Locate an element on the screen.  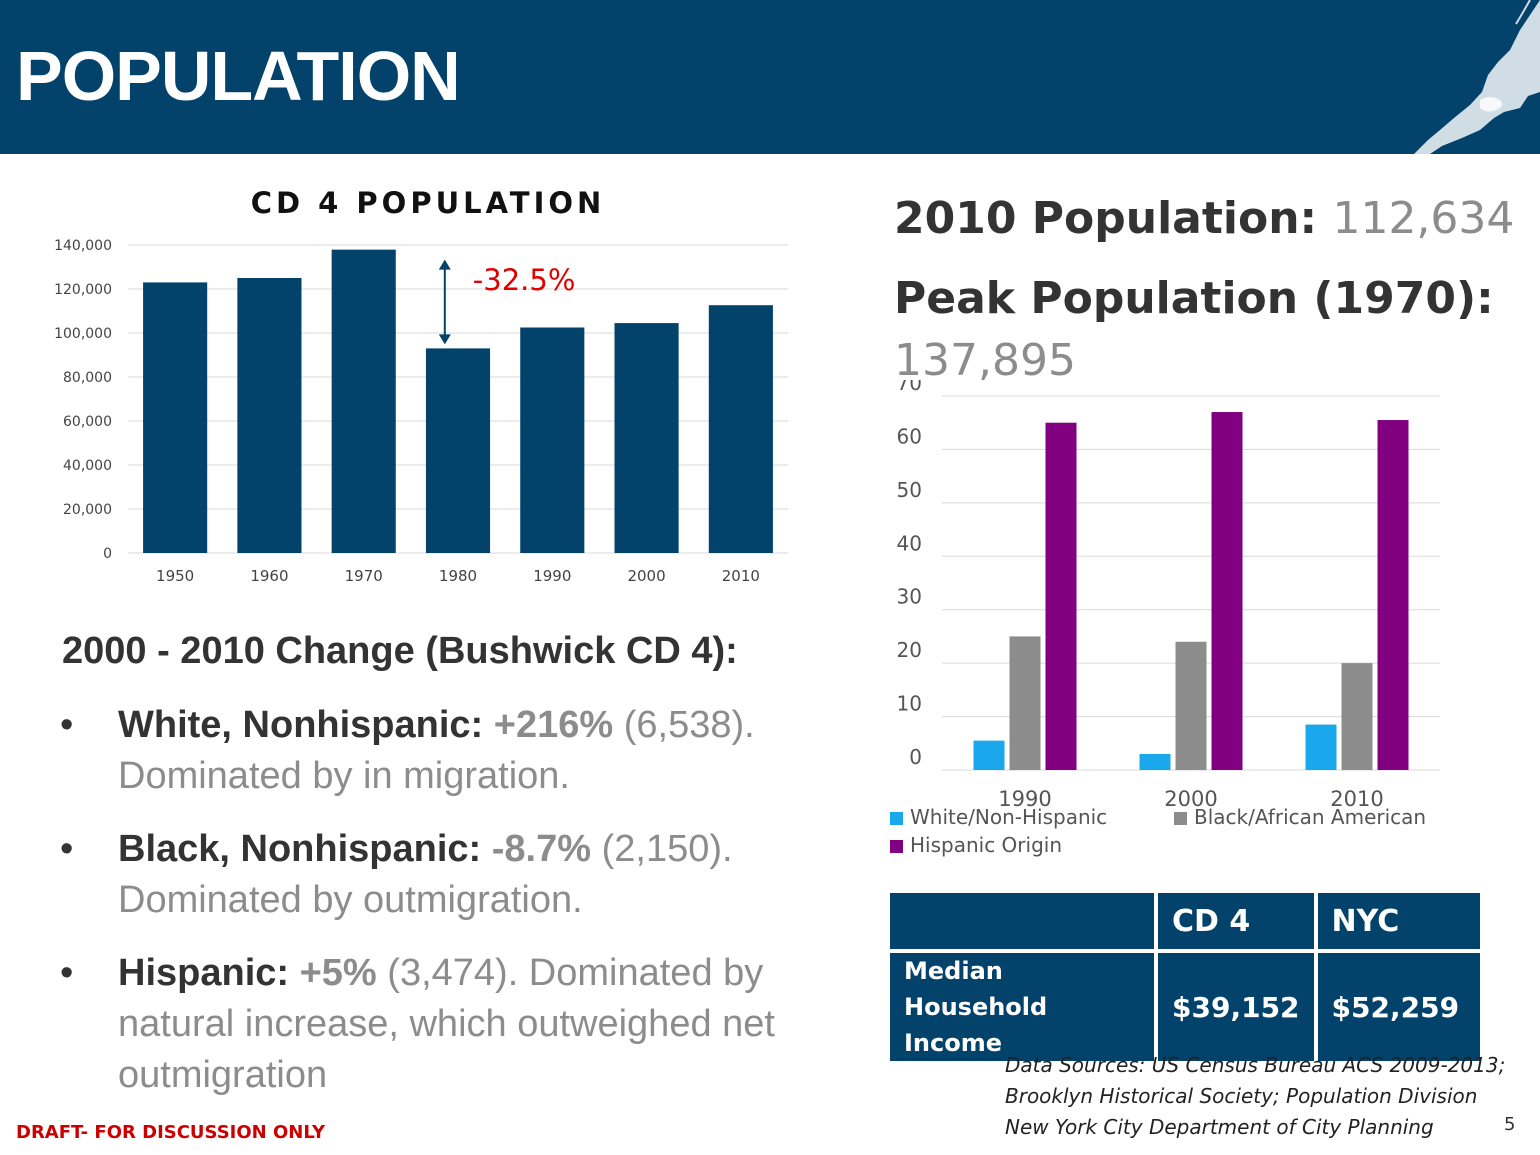
row-label: Median Household Income is located at coordinates (1022, 1007).